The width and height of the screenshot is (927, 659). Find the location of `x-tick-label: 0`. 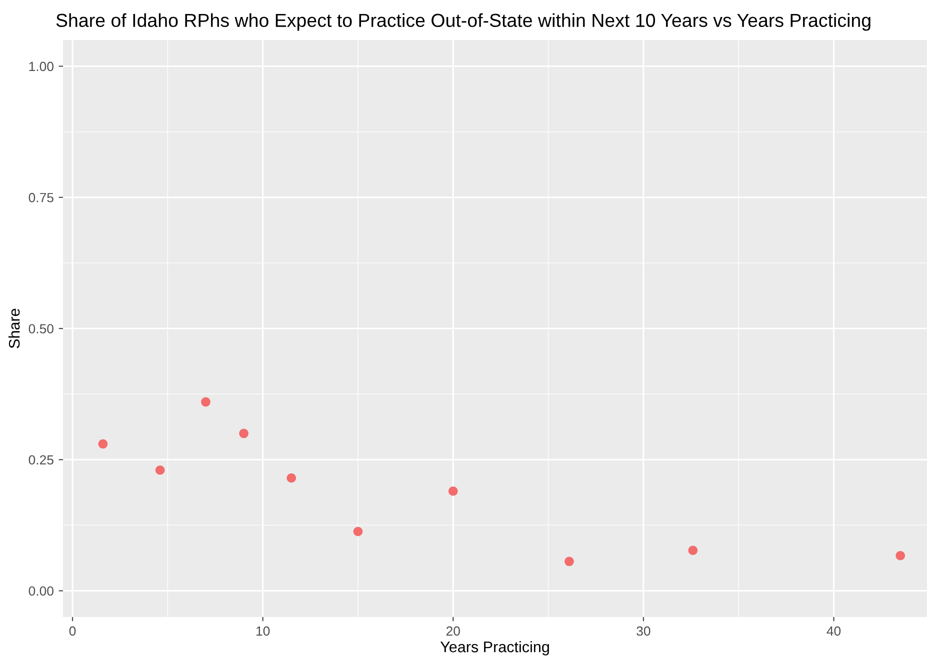

x-tick-label: 0 is located at coordinates (72, 631).